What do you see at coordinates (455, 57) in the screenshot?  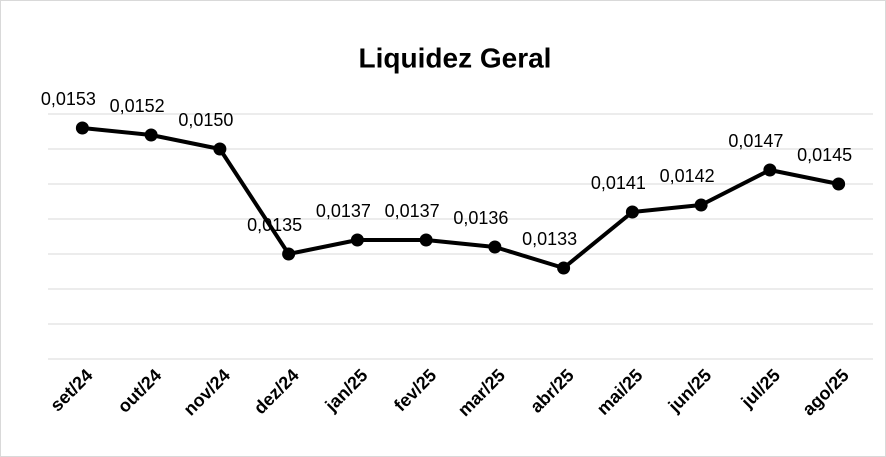 I see `chart-title: Liquidez Geral` at bounding box center [455, 57].